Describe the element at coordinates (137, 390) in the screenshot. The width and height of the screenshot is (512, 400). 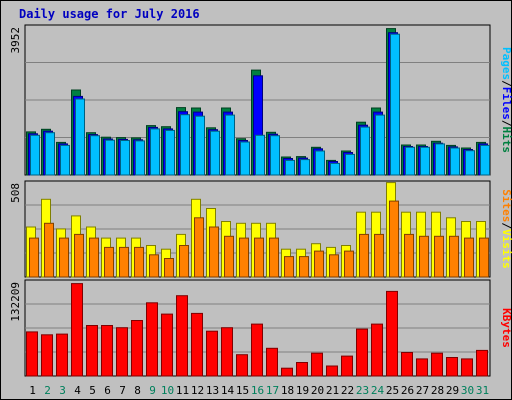
I see `x-tick-label-day-8: 8` at that location.